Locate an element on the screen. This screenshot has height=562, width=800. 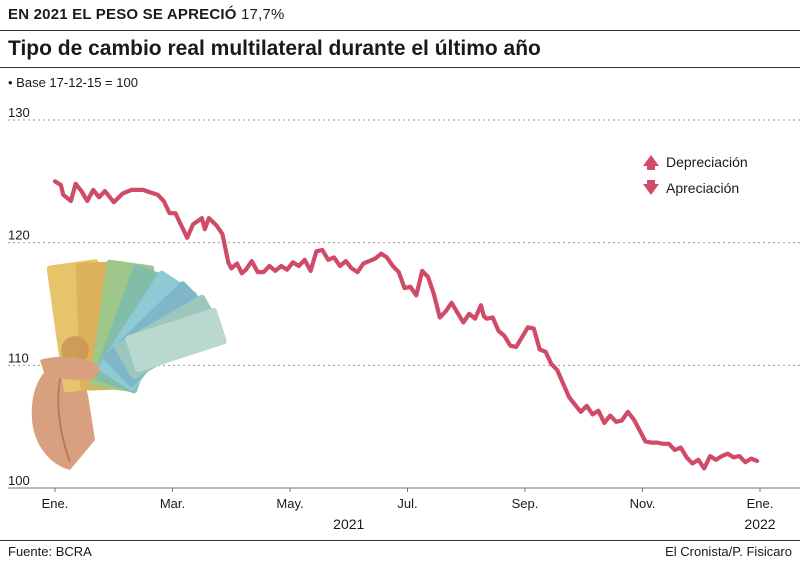
arrow-up-icon is located at coordinates (651, 162).